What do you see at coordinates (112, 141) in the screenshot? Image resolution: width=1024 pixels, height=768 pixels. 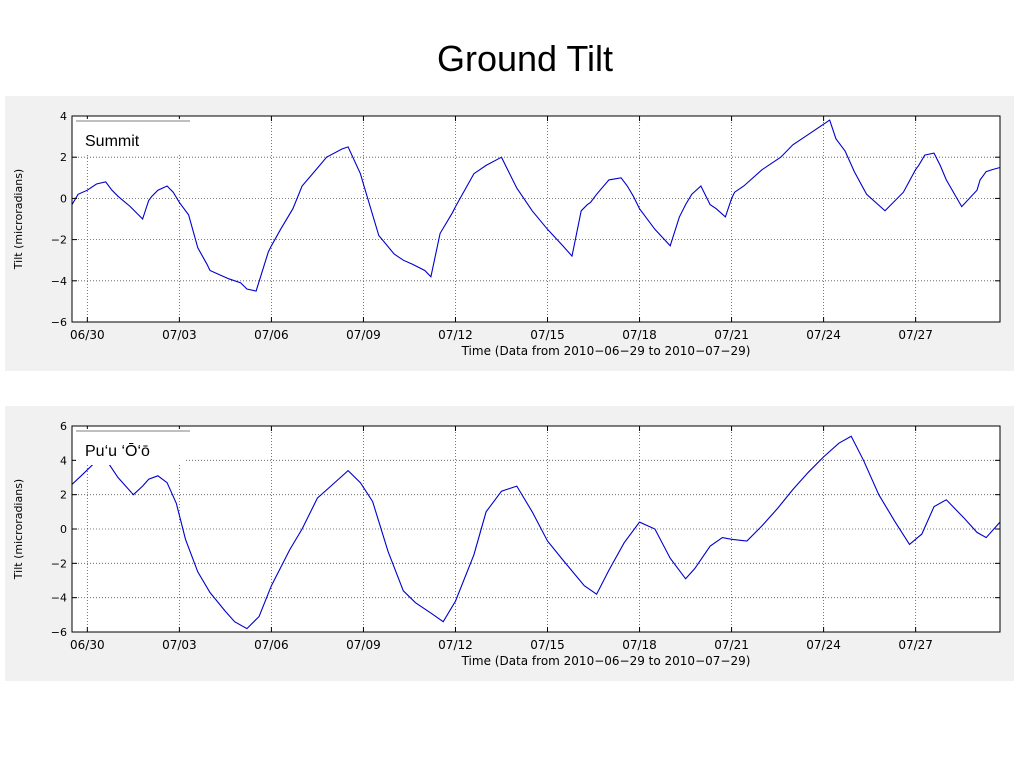 I see `legend-label: Summit` at bounding box center [112, 141].